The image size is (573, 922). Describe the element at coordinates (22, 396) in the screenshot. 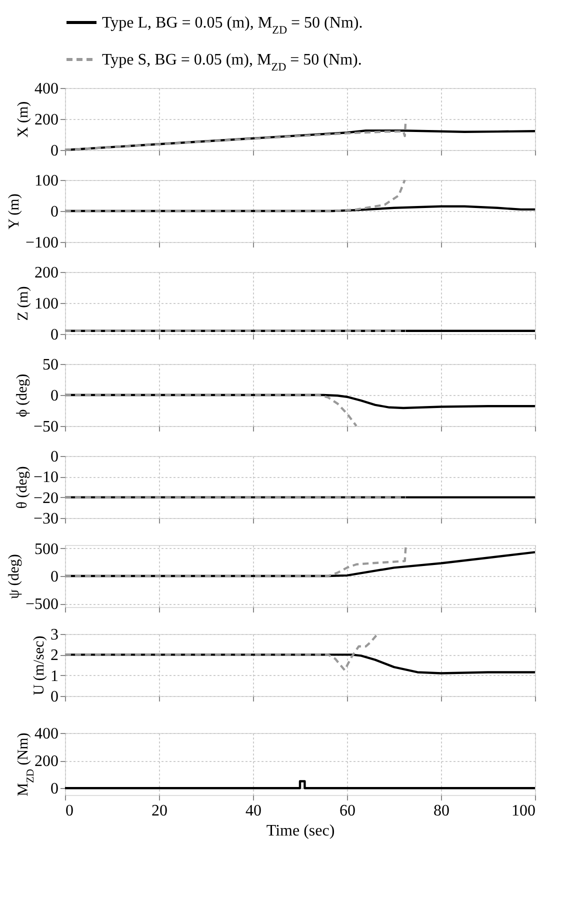

I see `y-axis-title: ϕ (deg)` at that location.